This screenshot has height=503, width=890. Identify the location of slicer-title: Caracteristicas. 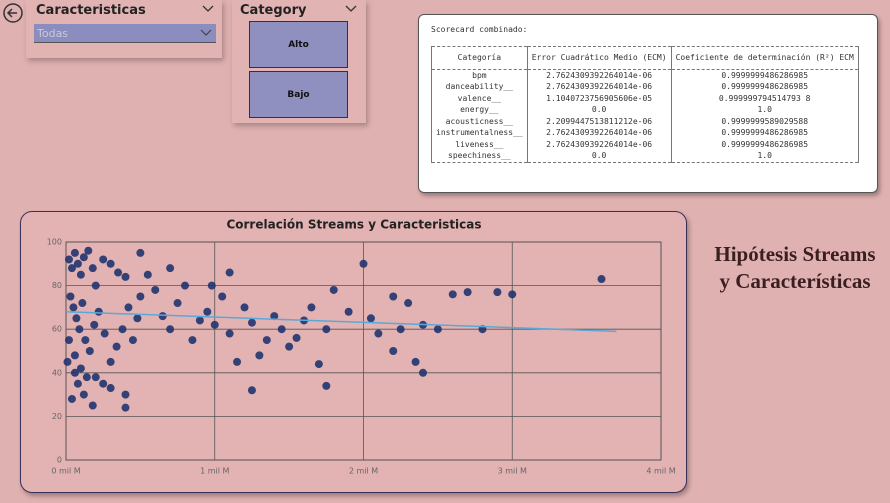
(91, 10).